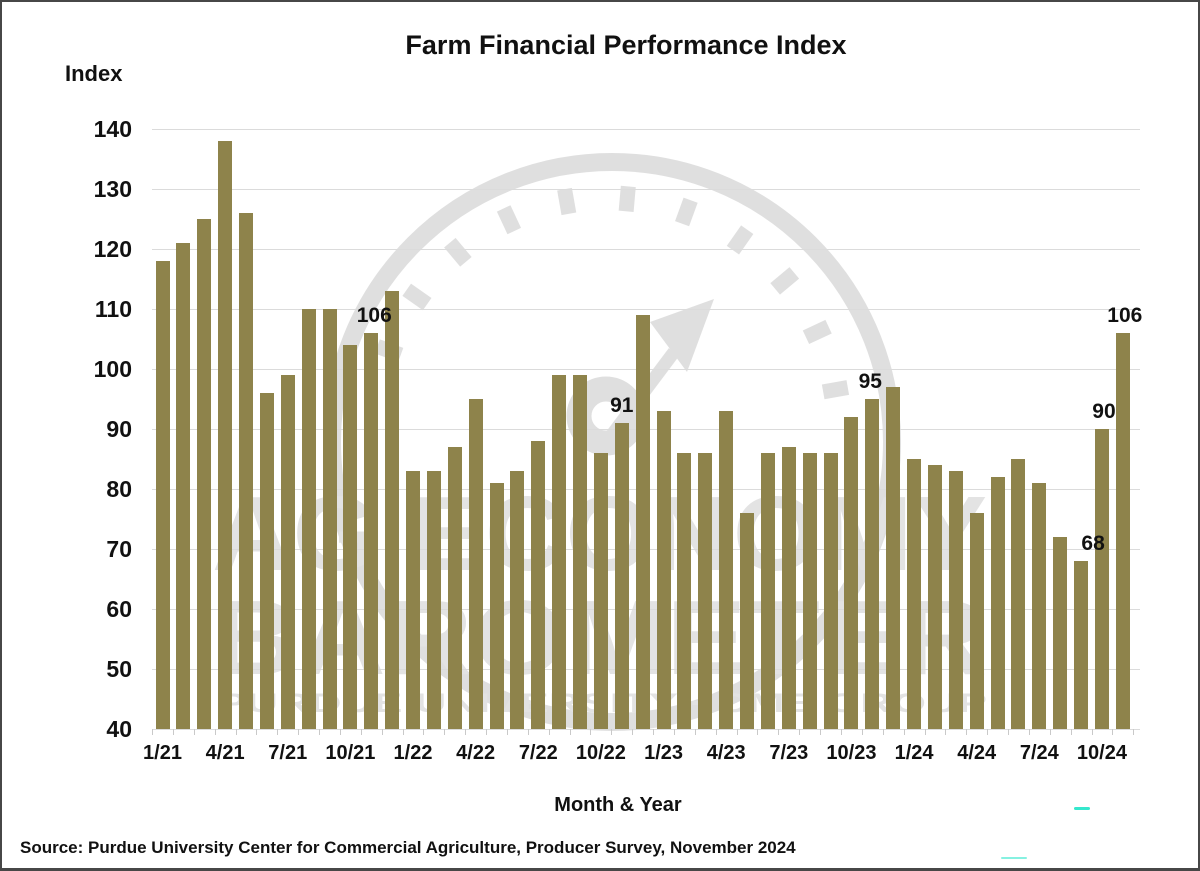 Image resolution: width=1200 pixels, height=871 pixels. What do you see at coordinates (413, 753) in the screenshot?
I see `x-tick-label: 1/22` at bounding box center [413, 753].